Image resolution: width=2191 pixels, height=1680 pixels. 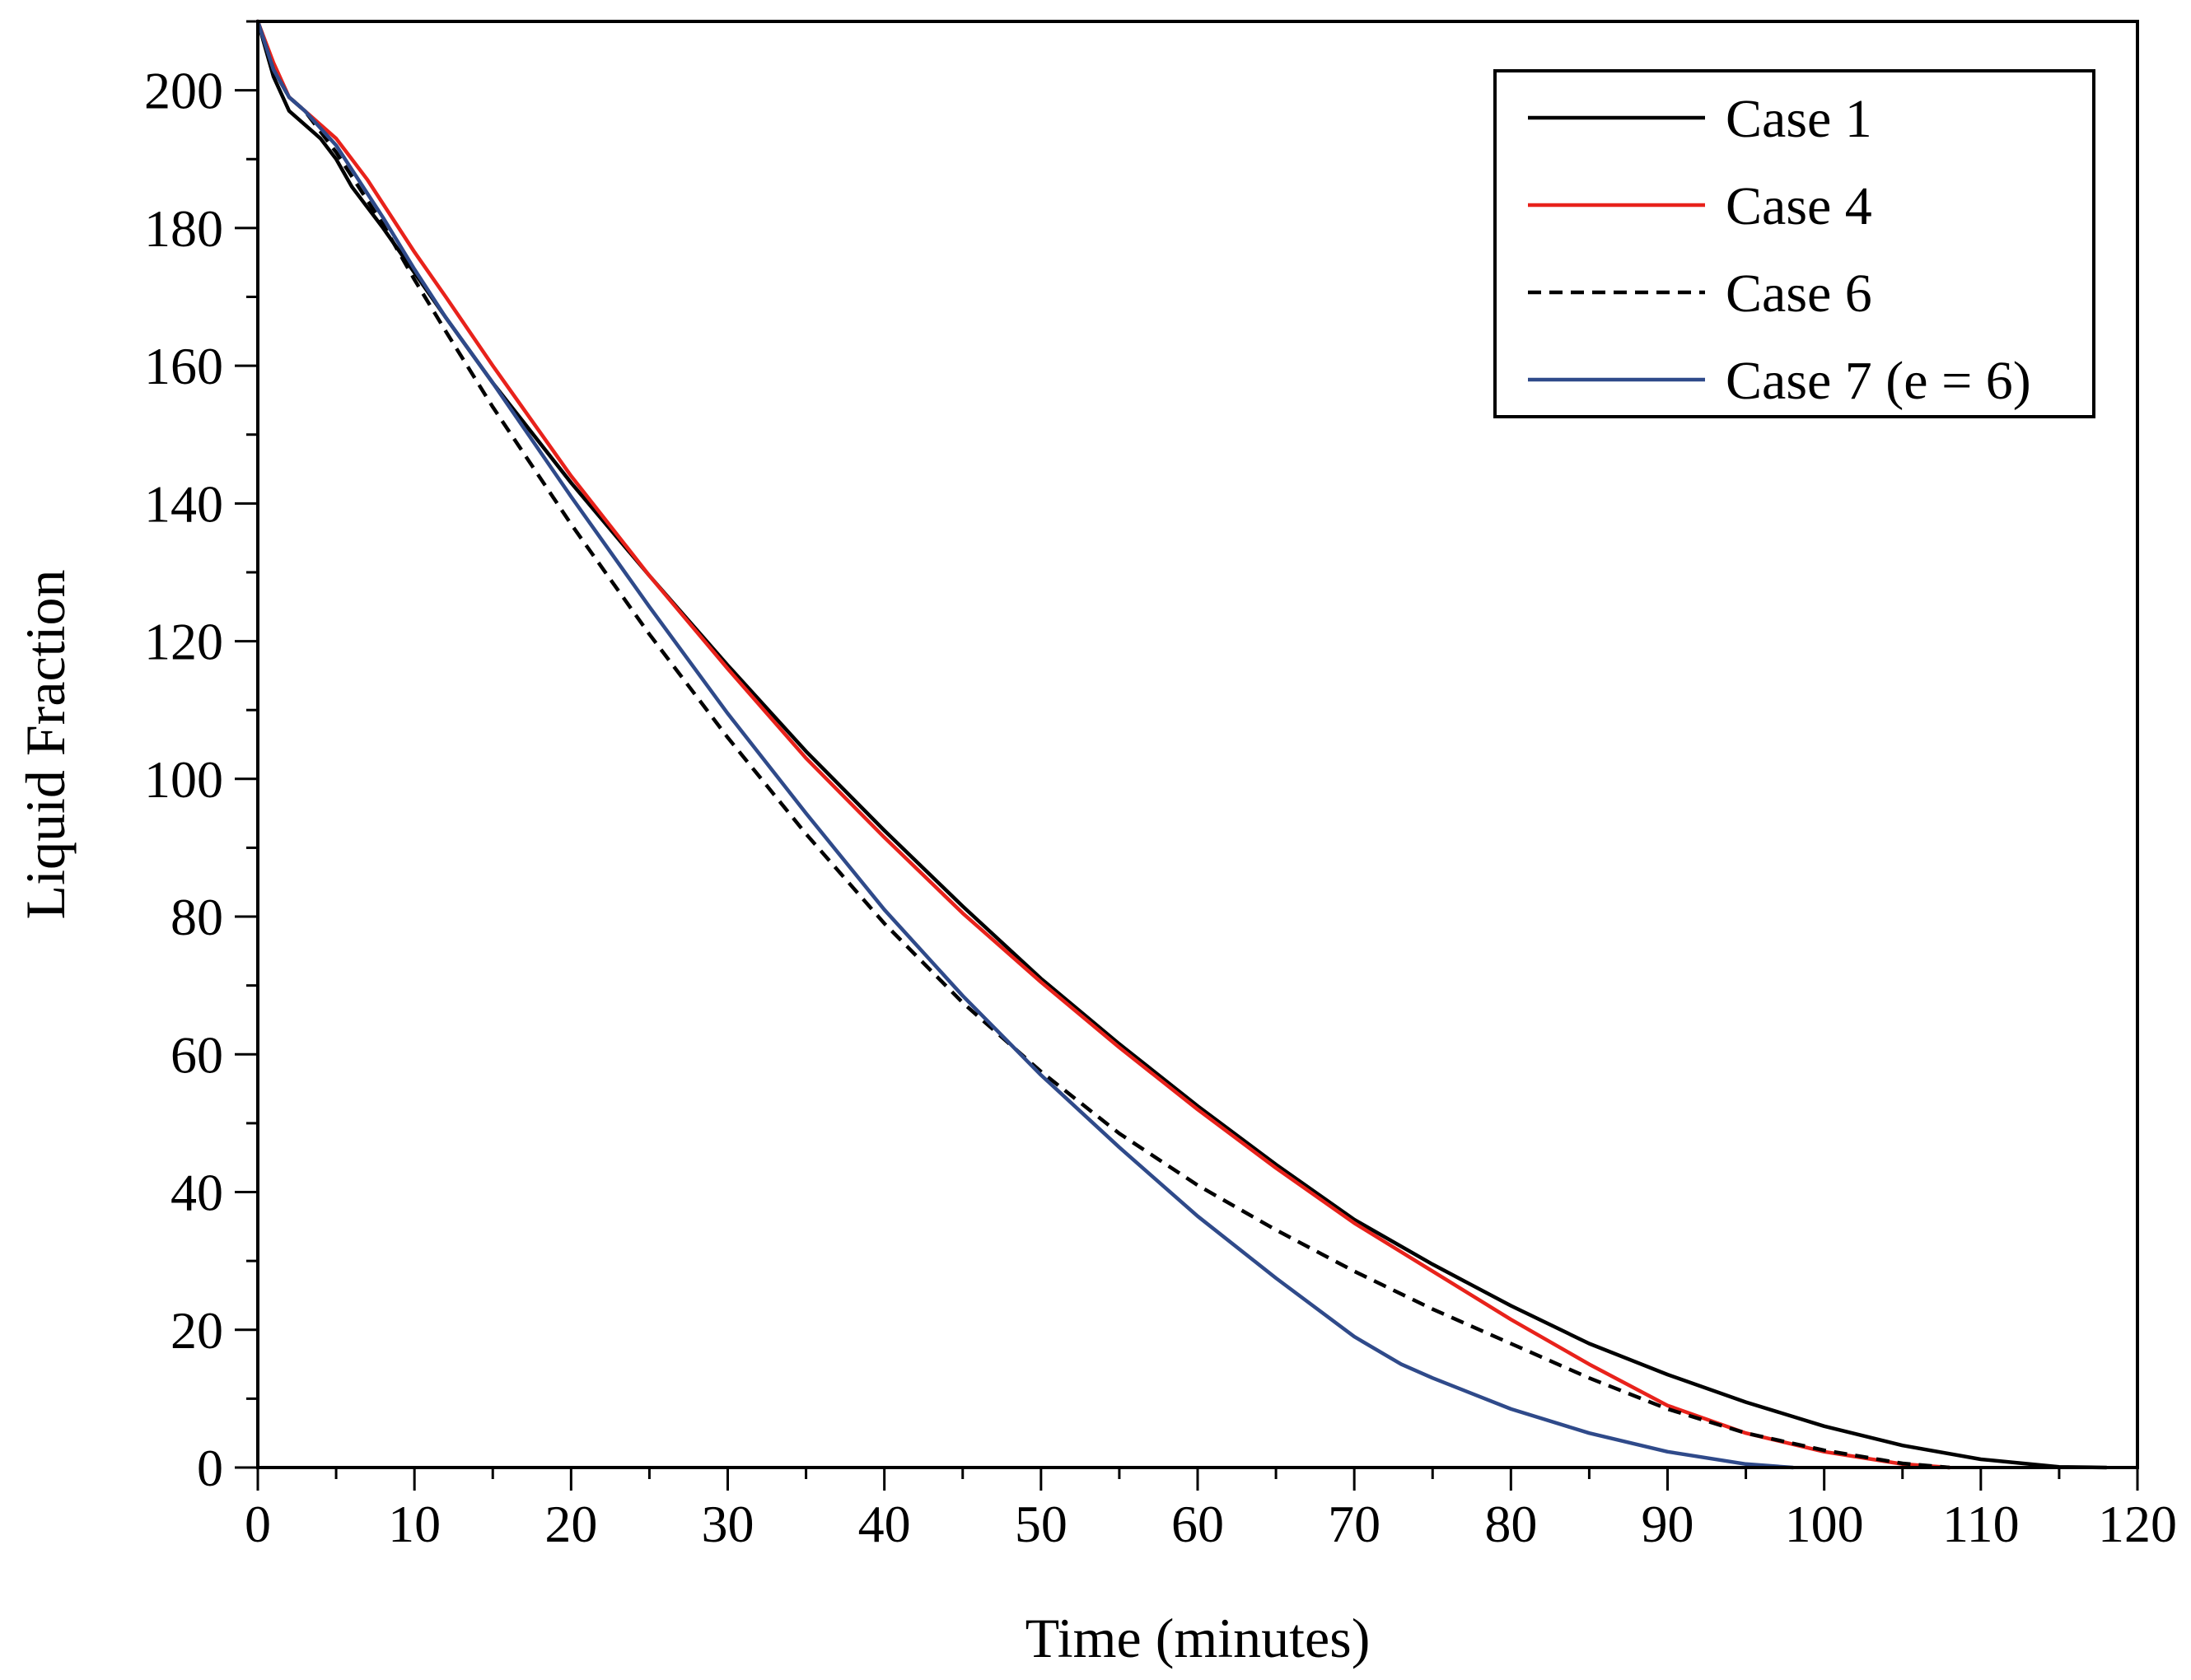 I want to click on x-tick-label: 100, so click(x=1824, y=1524).